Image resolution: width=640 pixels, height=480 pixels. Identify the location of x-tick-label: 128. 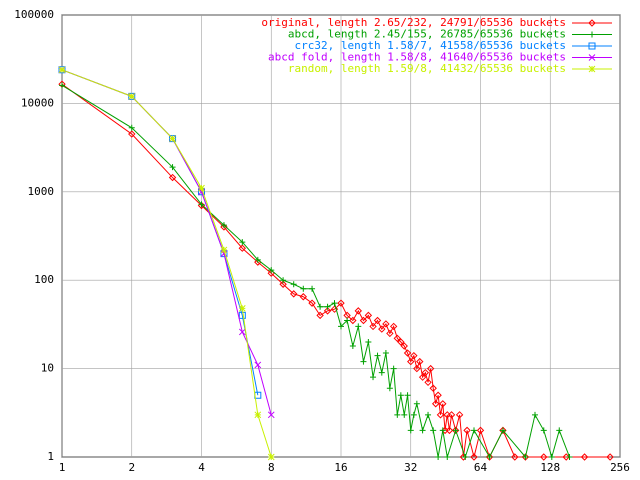
(550, 467).